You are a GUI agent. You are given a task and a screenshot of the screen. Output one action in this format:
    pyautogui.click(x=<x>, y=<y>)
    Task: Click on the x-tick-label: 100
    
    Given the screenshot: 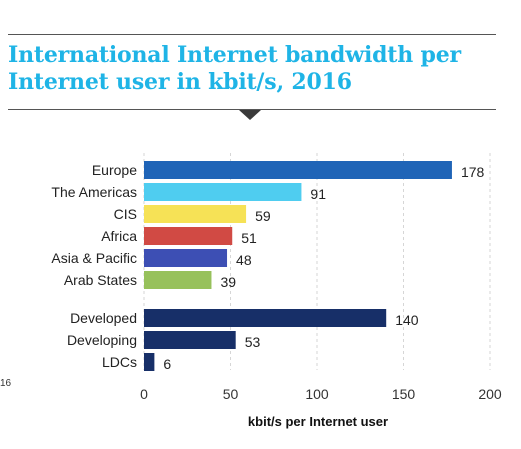 What is the action you would take?
    pyautogui.click(x=317, y=394)
    